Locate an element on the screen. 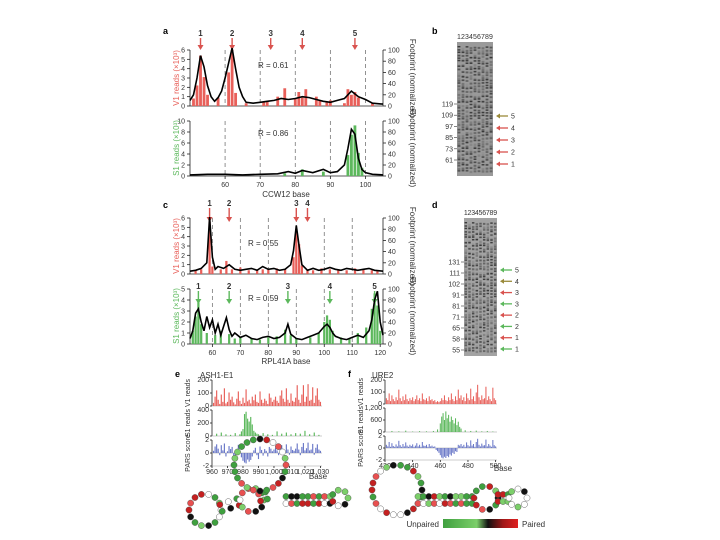 The image size is (720, 540). panel-d-size-label: 55 is located at coordinates (456, 351).